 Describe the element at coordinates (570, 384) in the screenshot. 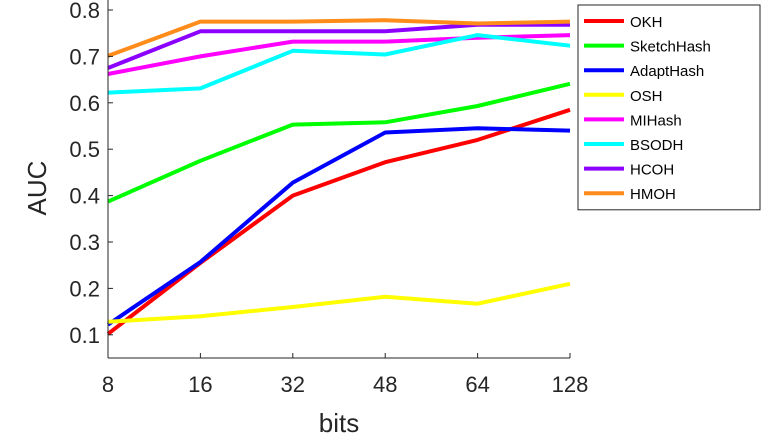

I see `x-tick-label: 128` at that location.